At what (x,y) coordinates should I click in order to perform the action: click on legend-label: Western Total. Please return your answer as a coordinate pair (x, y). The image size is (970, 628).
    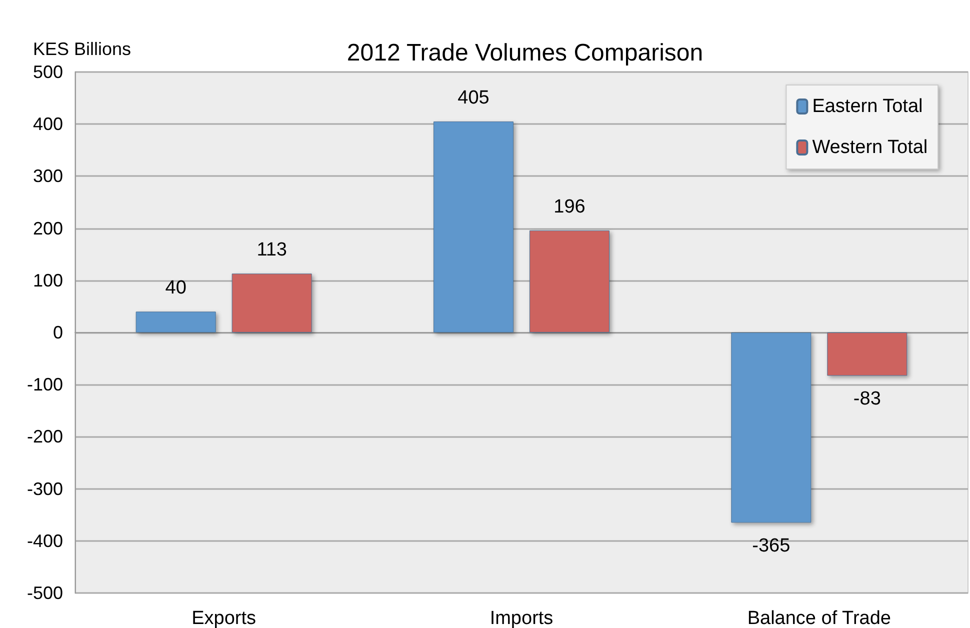
    Looking at the image, I should click on (870, 147).